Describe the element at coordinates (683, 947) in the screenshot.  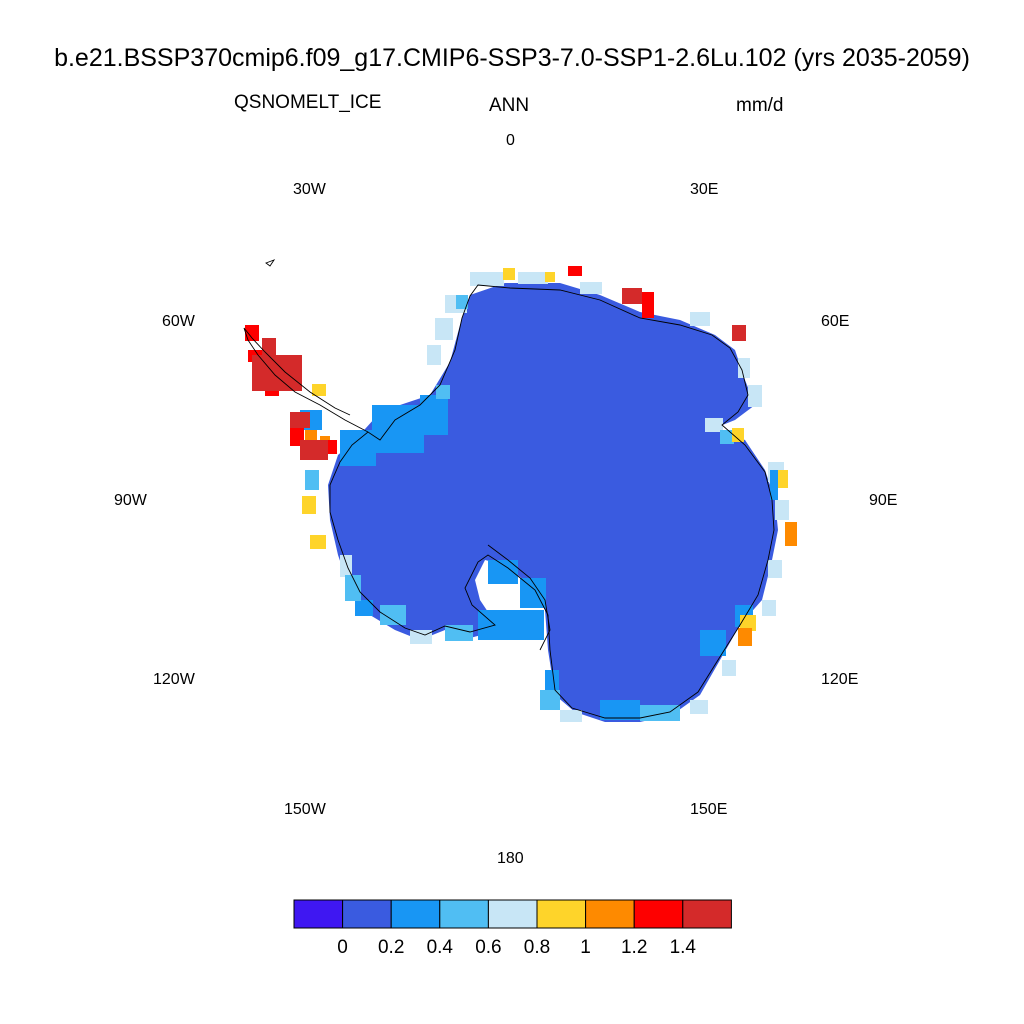
I see `colorbar-tick-label: 1.4` at that location.